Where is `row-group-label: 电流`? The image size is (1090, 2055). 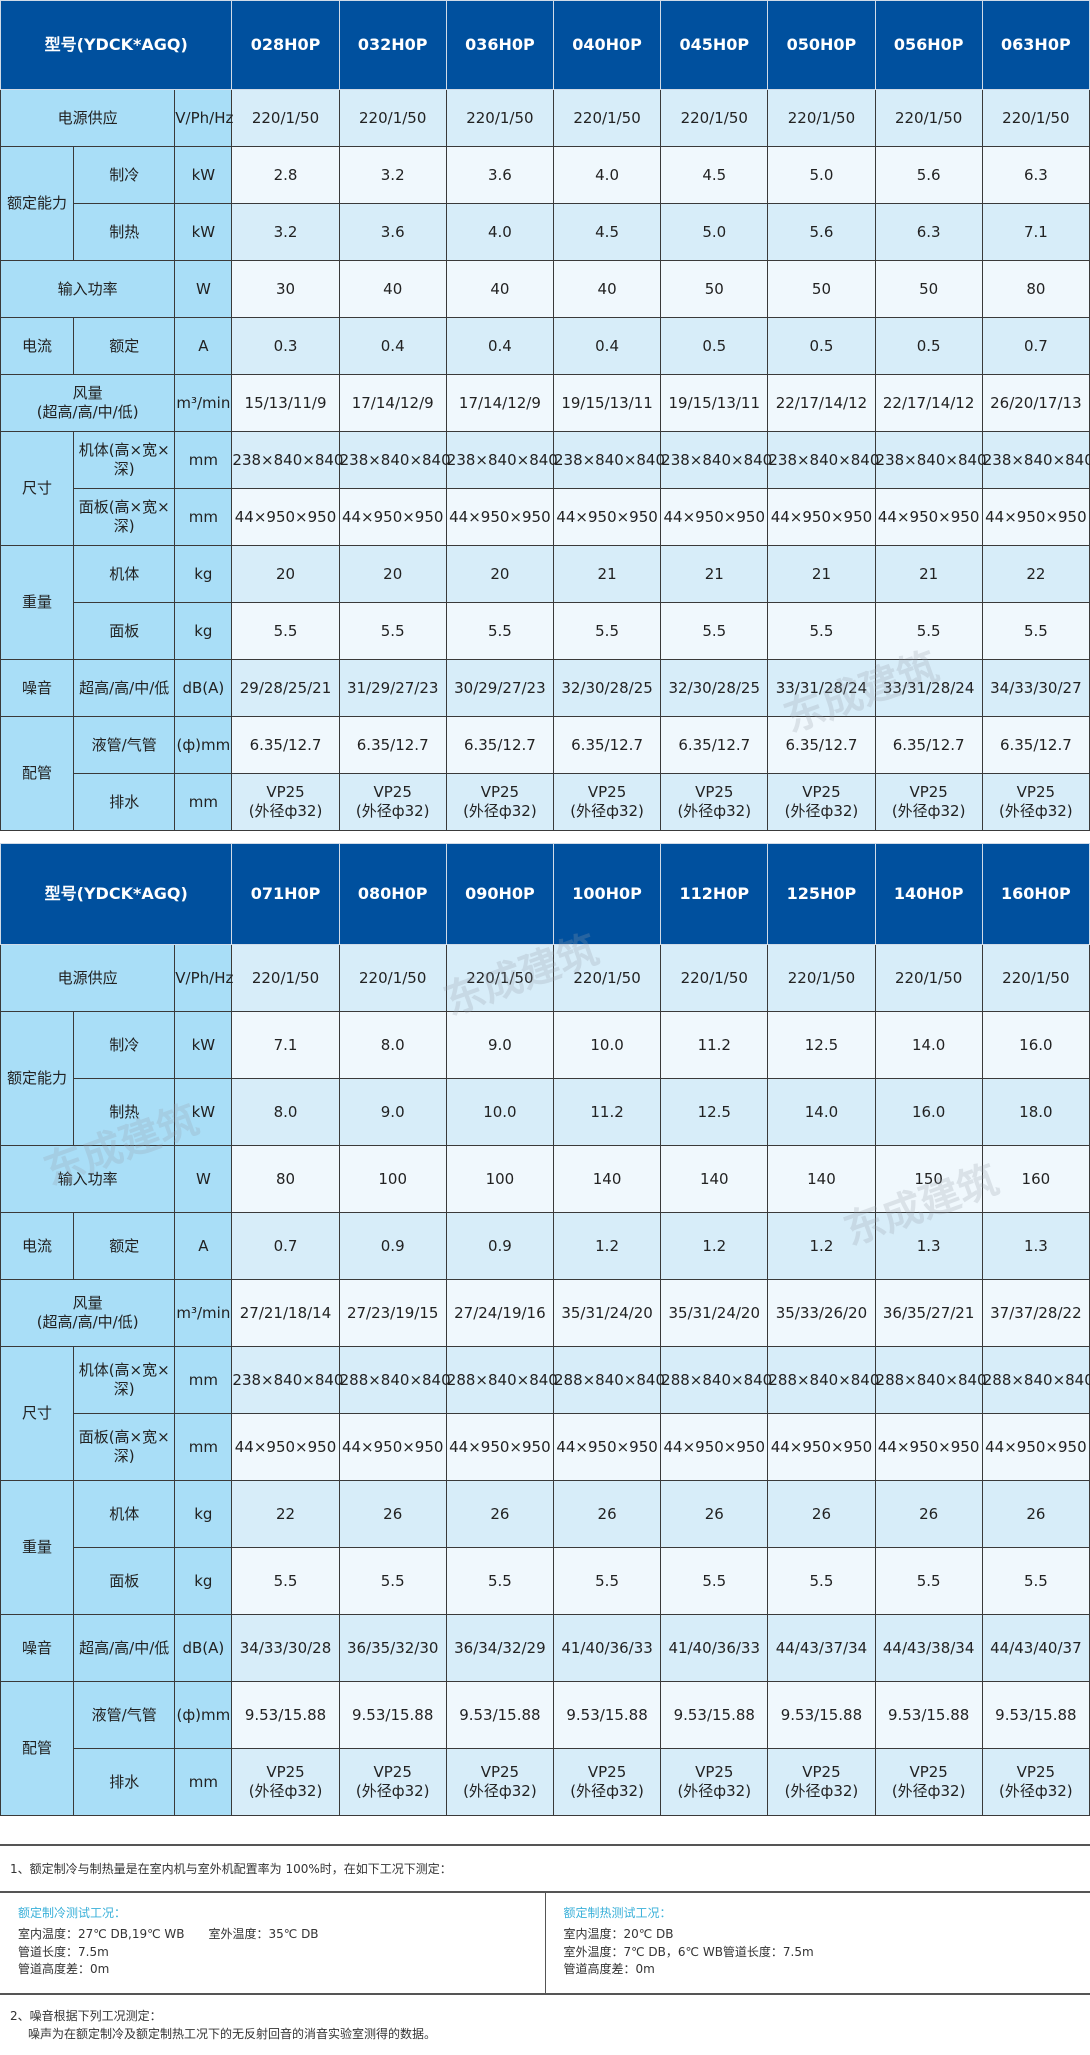 row-group-label: 电流 is located at coordinates (37, 1246).